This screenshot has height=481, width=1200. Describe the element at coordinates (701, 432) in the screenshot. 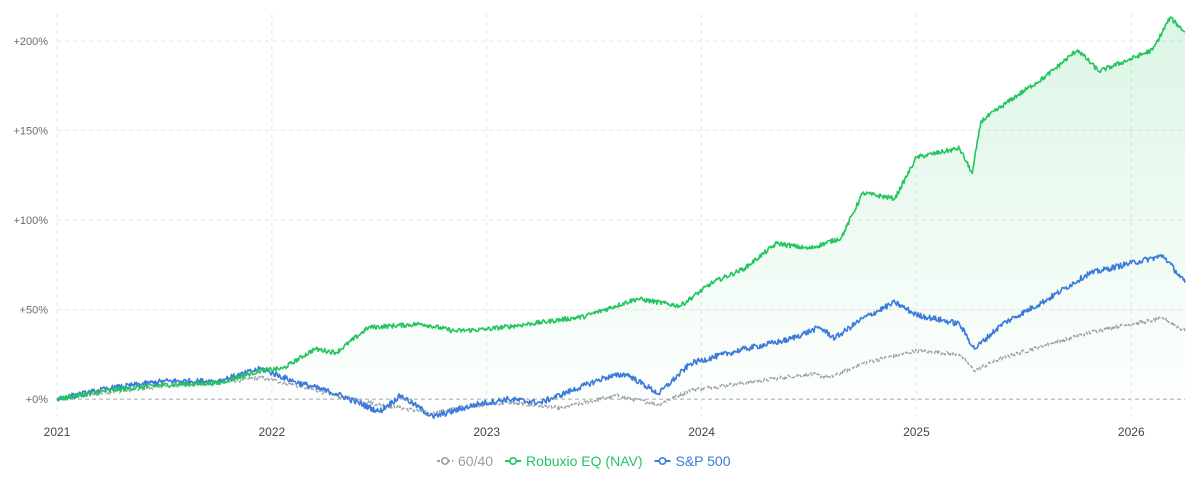

I see `x-tick-label: 2024` at that location.